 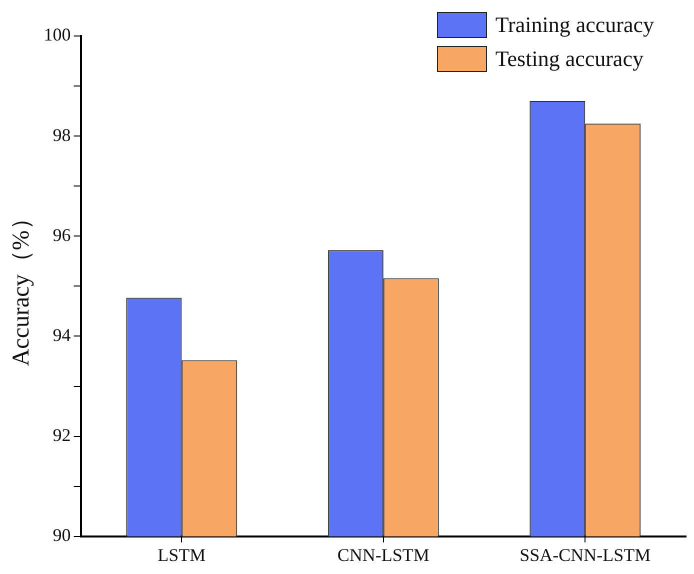 What do you see at coordinates (57, 34) in the screenshot?
I see `y-tick-label: 100` at bounding box center [57, 34].